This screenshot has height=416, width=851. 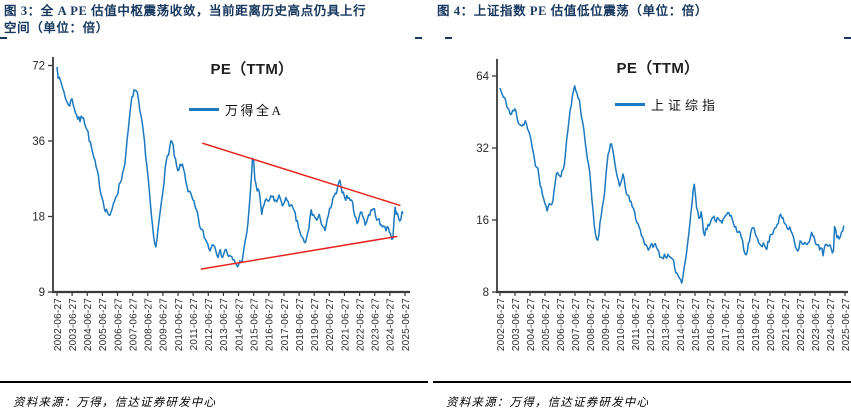 What do you see at coordinates (685, 105) in the screenshot?
I see `legend-label: 上证综指` at bounding box center [685, 105].